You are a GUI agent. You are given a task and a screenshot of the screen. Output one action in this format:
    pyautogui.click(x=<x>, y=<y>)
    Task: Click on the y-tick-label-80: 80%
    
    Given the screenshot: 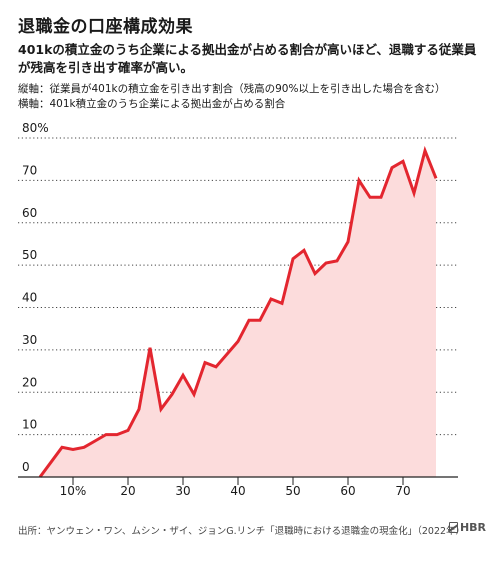 What is the action you would take?
    pyautogui.click(x=35, y=128)
    